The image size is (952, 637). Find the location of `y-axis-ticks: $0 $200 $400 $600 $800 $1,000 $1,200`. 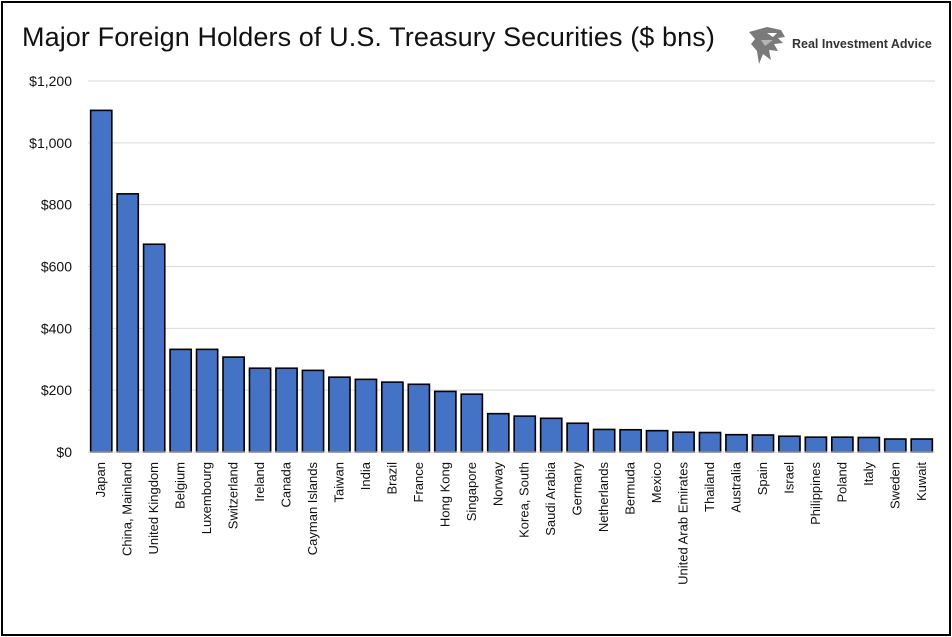

y-axis-ticks: $0 $200 $400 $600 $800 $1,000 $1,200 is located at coordinates (50, 266).